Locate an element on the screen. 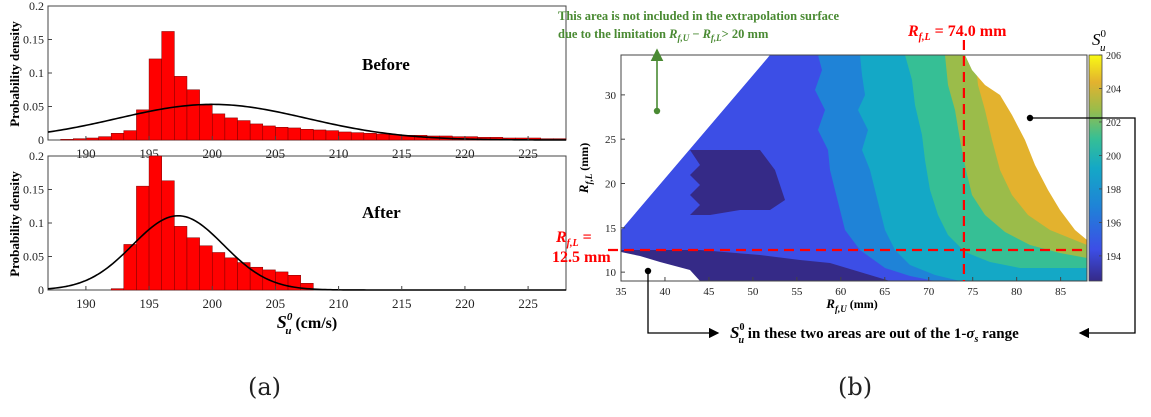  after-xlabel-main: S is located at coordinates (282, 322).